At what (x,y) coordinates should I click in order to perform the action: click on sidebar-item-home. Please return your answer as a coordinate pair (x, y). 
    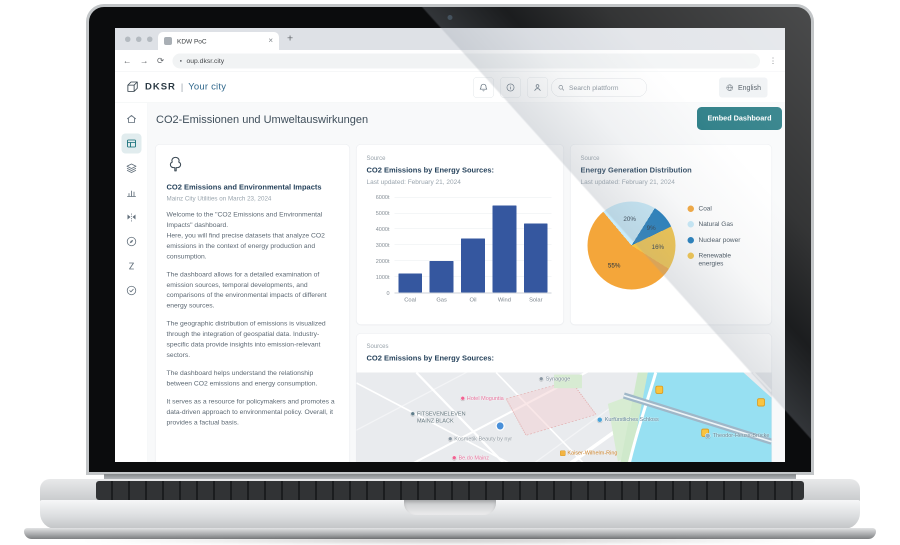
    Looking at the image, I should click on (132, 119).